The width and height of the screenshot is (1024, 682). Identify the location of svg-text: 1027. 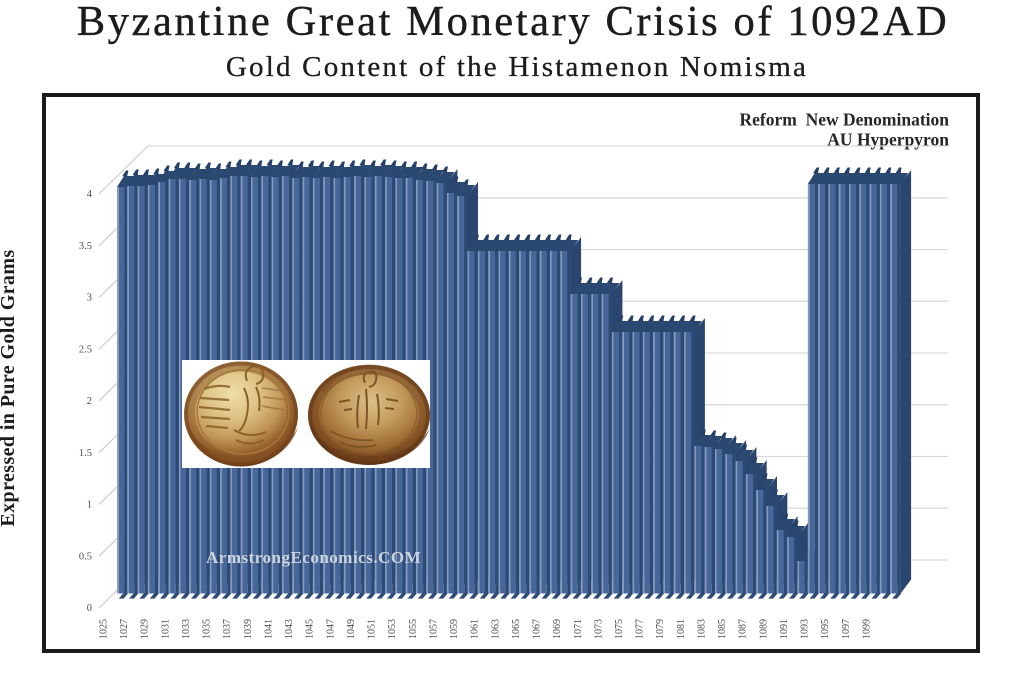
(124, 629).